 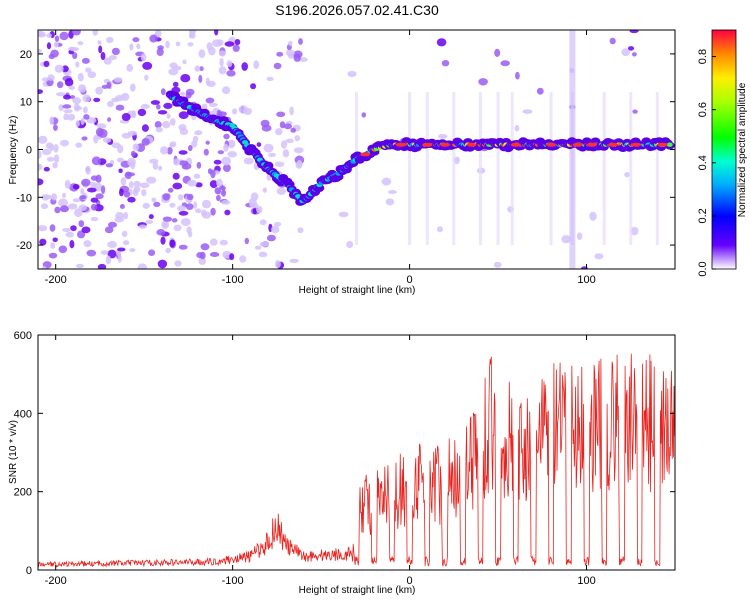 What do you see at coordinates (410, 581) in the screenshot?
I see `x-tick-label: 0` at bounding box center [410, 581].